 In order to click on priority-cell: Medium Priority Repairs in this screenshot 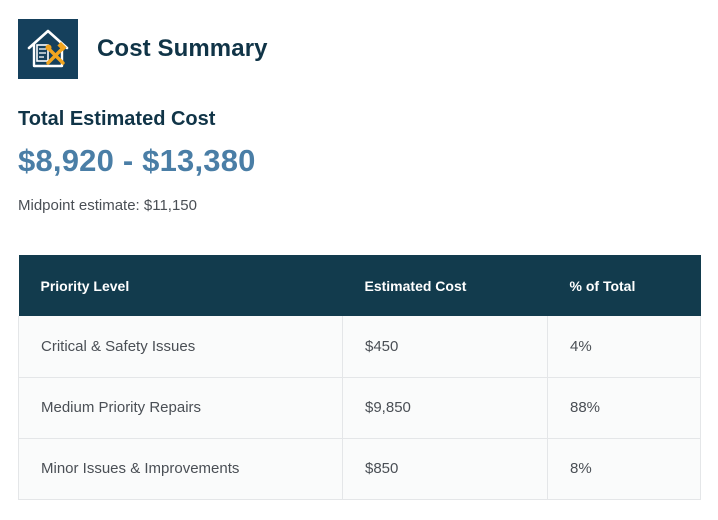, I will do `click(180, 408)`.